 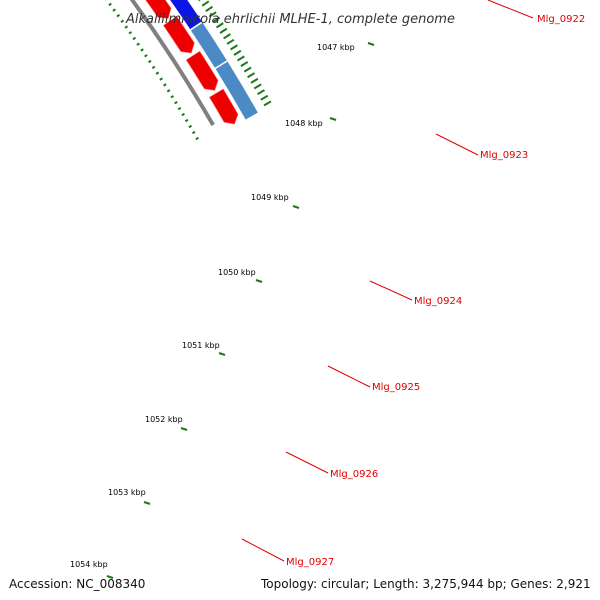 What do you see at coordinates (172, 63) in the screenshot?
I see `genome-backbone` at bounding box center [172, 63].